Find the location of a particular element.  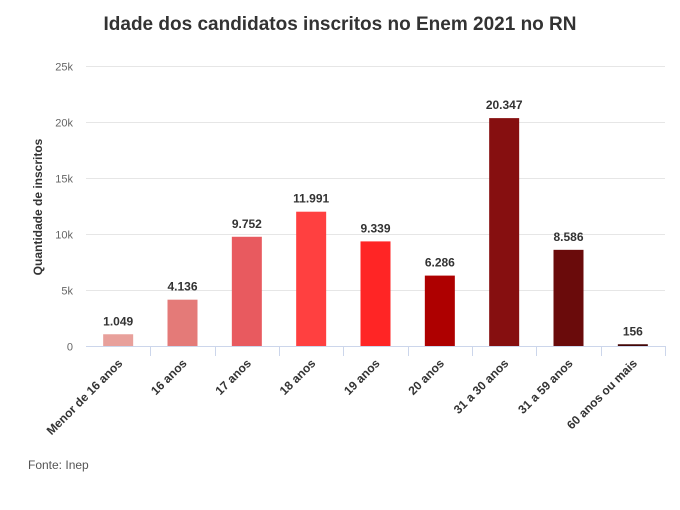

x-tick-label: 18 anos is located at coordinates (298, 377).